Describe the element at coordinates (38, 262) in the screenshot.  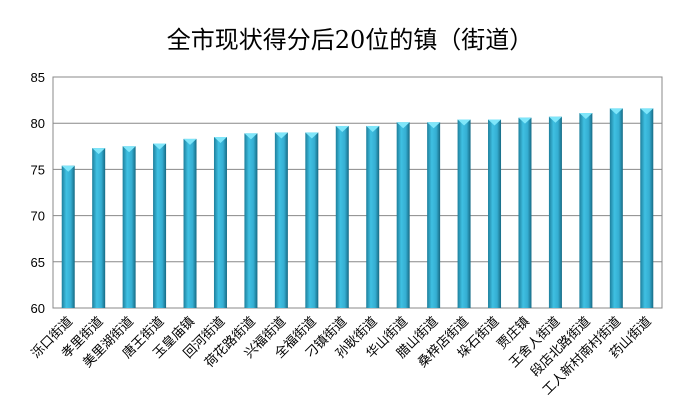
I see `y-tick-label: 65` at that location.